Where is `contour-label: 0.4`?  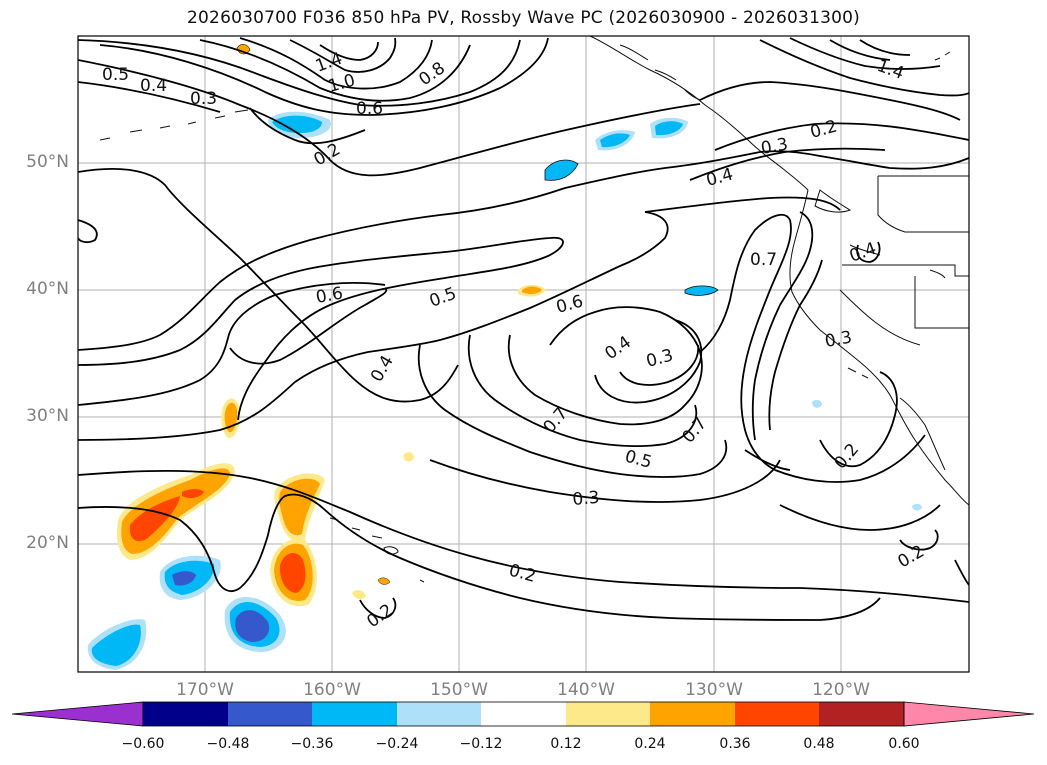 contour-label: 0.4 is located at coordinates (153, 86).